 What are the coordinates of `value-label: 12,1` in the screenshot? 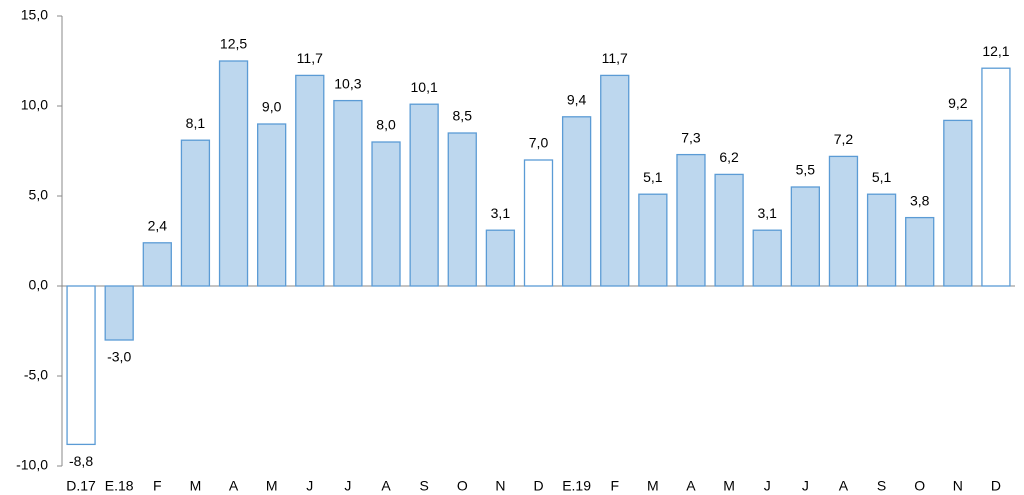 It's located at (995, 51).